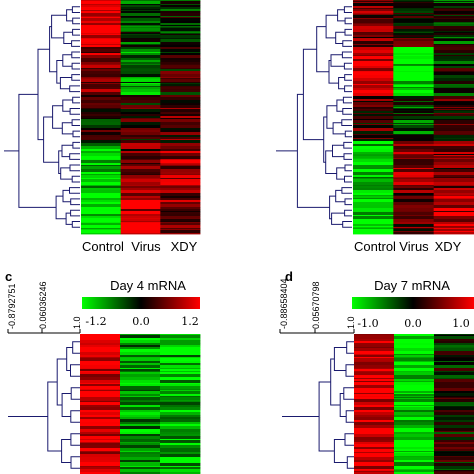  Describe the element at coordinates (42, 117) in the screenshot. I see `dendrogram-a` at that location.